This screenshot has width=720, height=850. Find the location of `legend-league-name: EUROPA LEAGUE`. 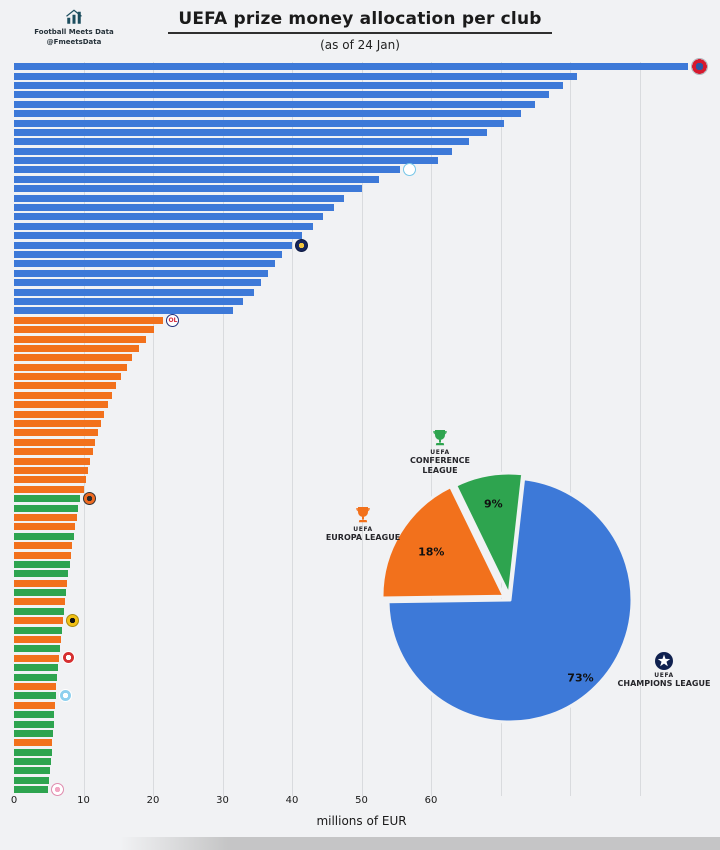

legend-league-name: EUROPA LEAGUE is located at coordinates (363, 537).